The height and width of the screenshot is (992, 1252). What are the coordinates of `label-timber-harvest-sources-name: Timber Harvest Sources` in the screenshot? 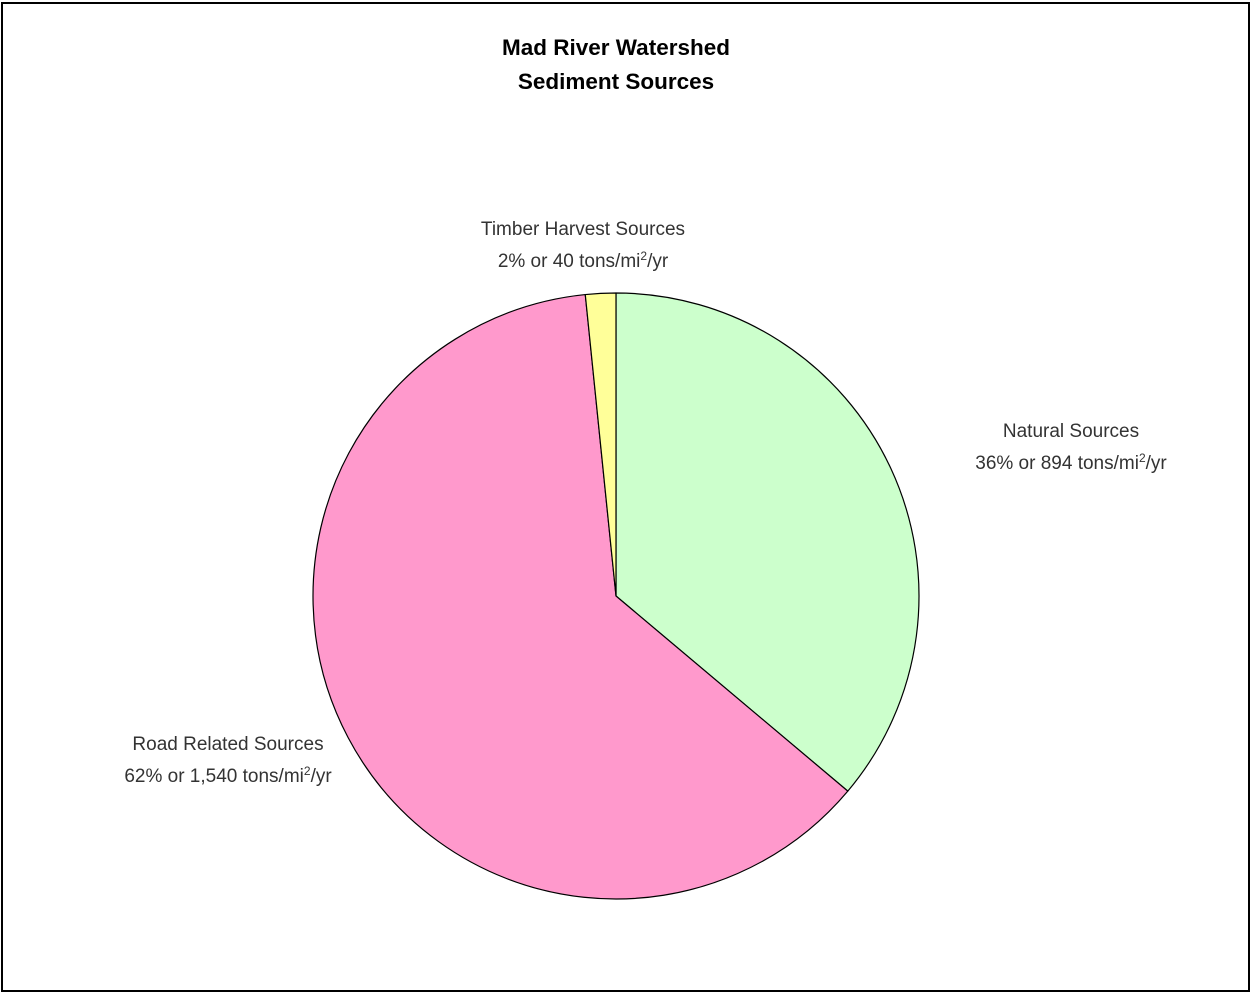 It's located at (583, 229).